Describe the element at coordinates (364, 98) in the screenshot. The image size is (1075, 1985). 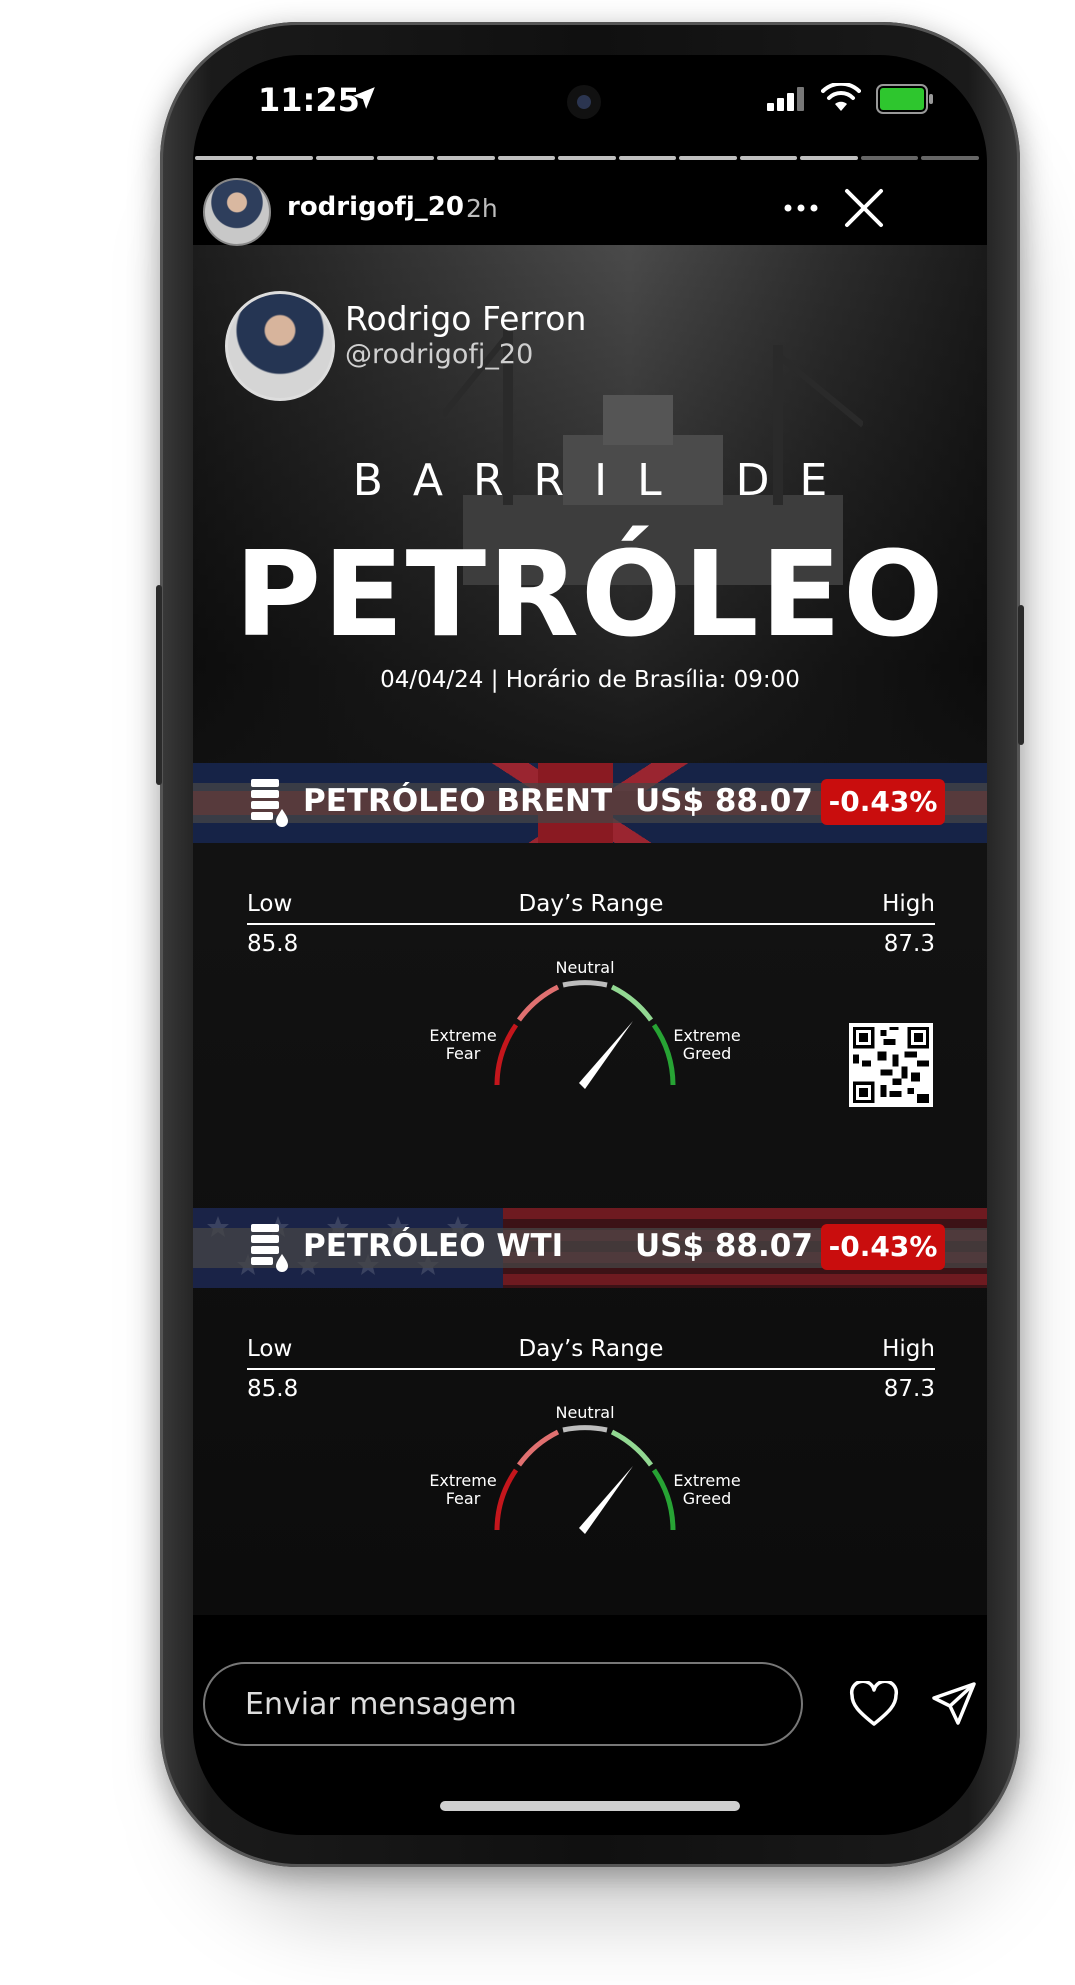
I see `location-arrow-icon` at that location.